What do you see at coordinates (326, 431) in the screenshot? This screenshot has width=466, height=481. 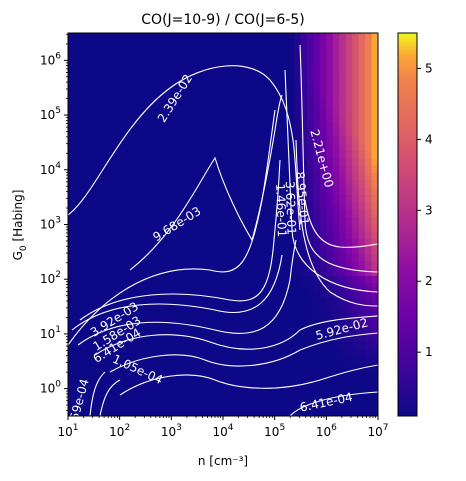 I see `x-tick-label: 10⁶` at bounding box center [326, 431].